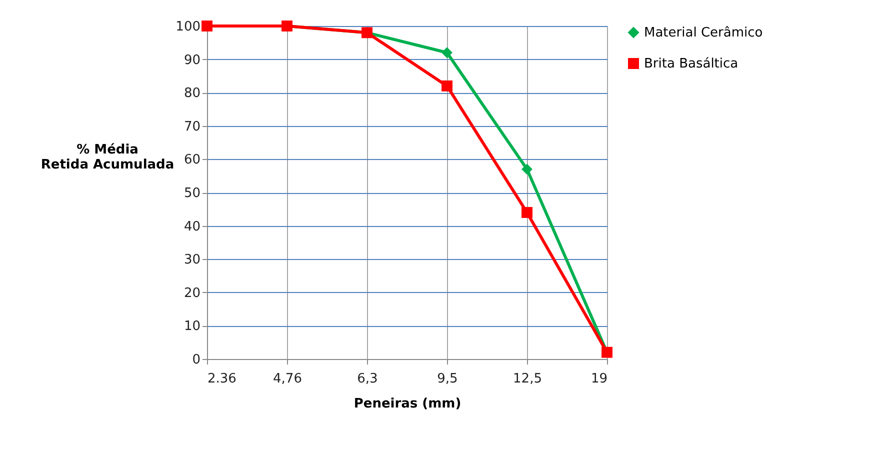 The width and height of the screenshot is (875, 461). I want to click on y-tick-label: 70, so click(192, 126).